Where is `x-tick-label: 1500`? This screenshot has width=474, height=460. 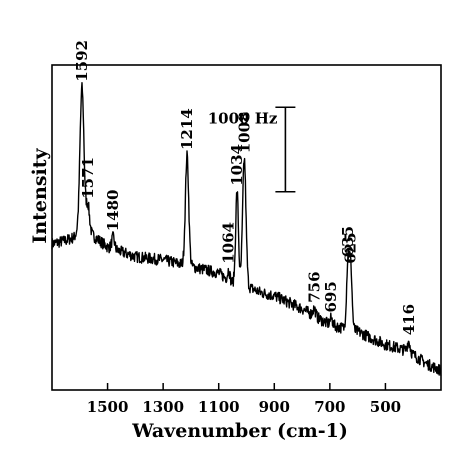 x-tick-label: 1500 is located at coordinates (108, 407).